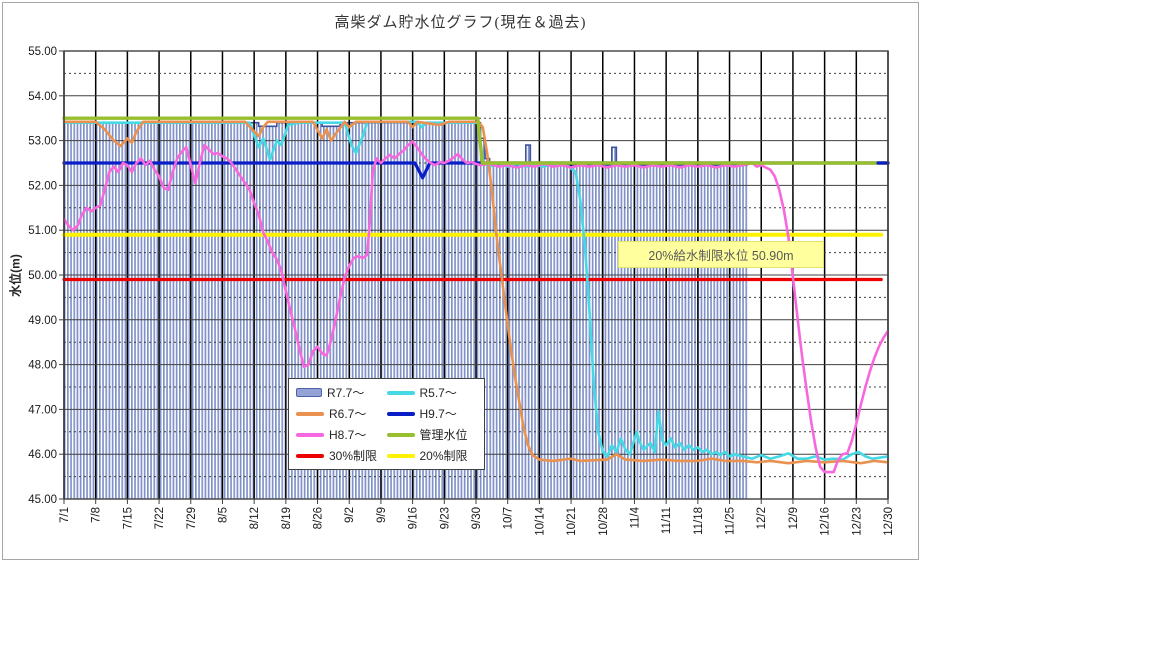  I want to click on x-tick-label: 10/28, so click(604, 521).